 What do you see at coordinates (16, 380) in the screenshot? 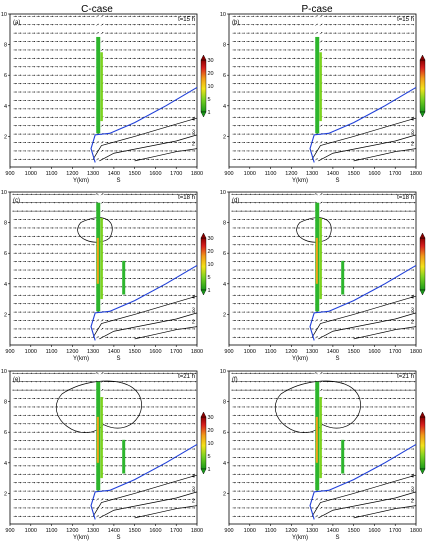
I see `panel-label: (e)` at bounding box center [16, 380].